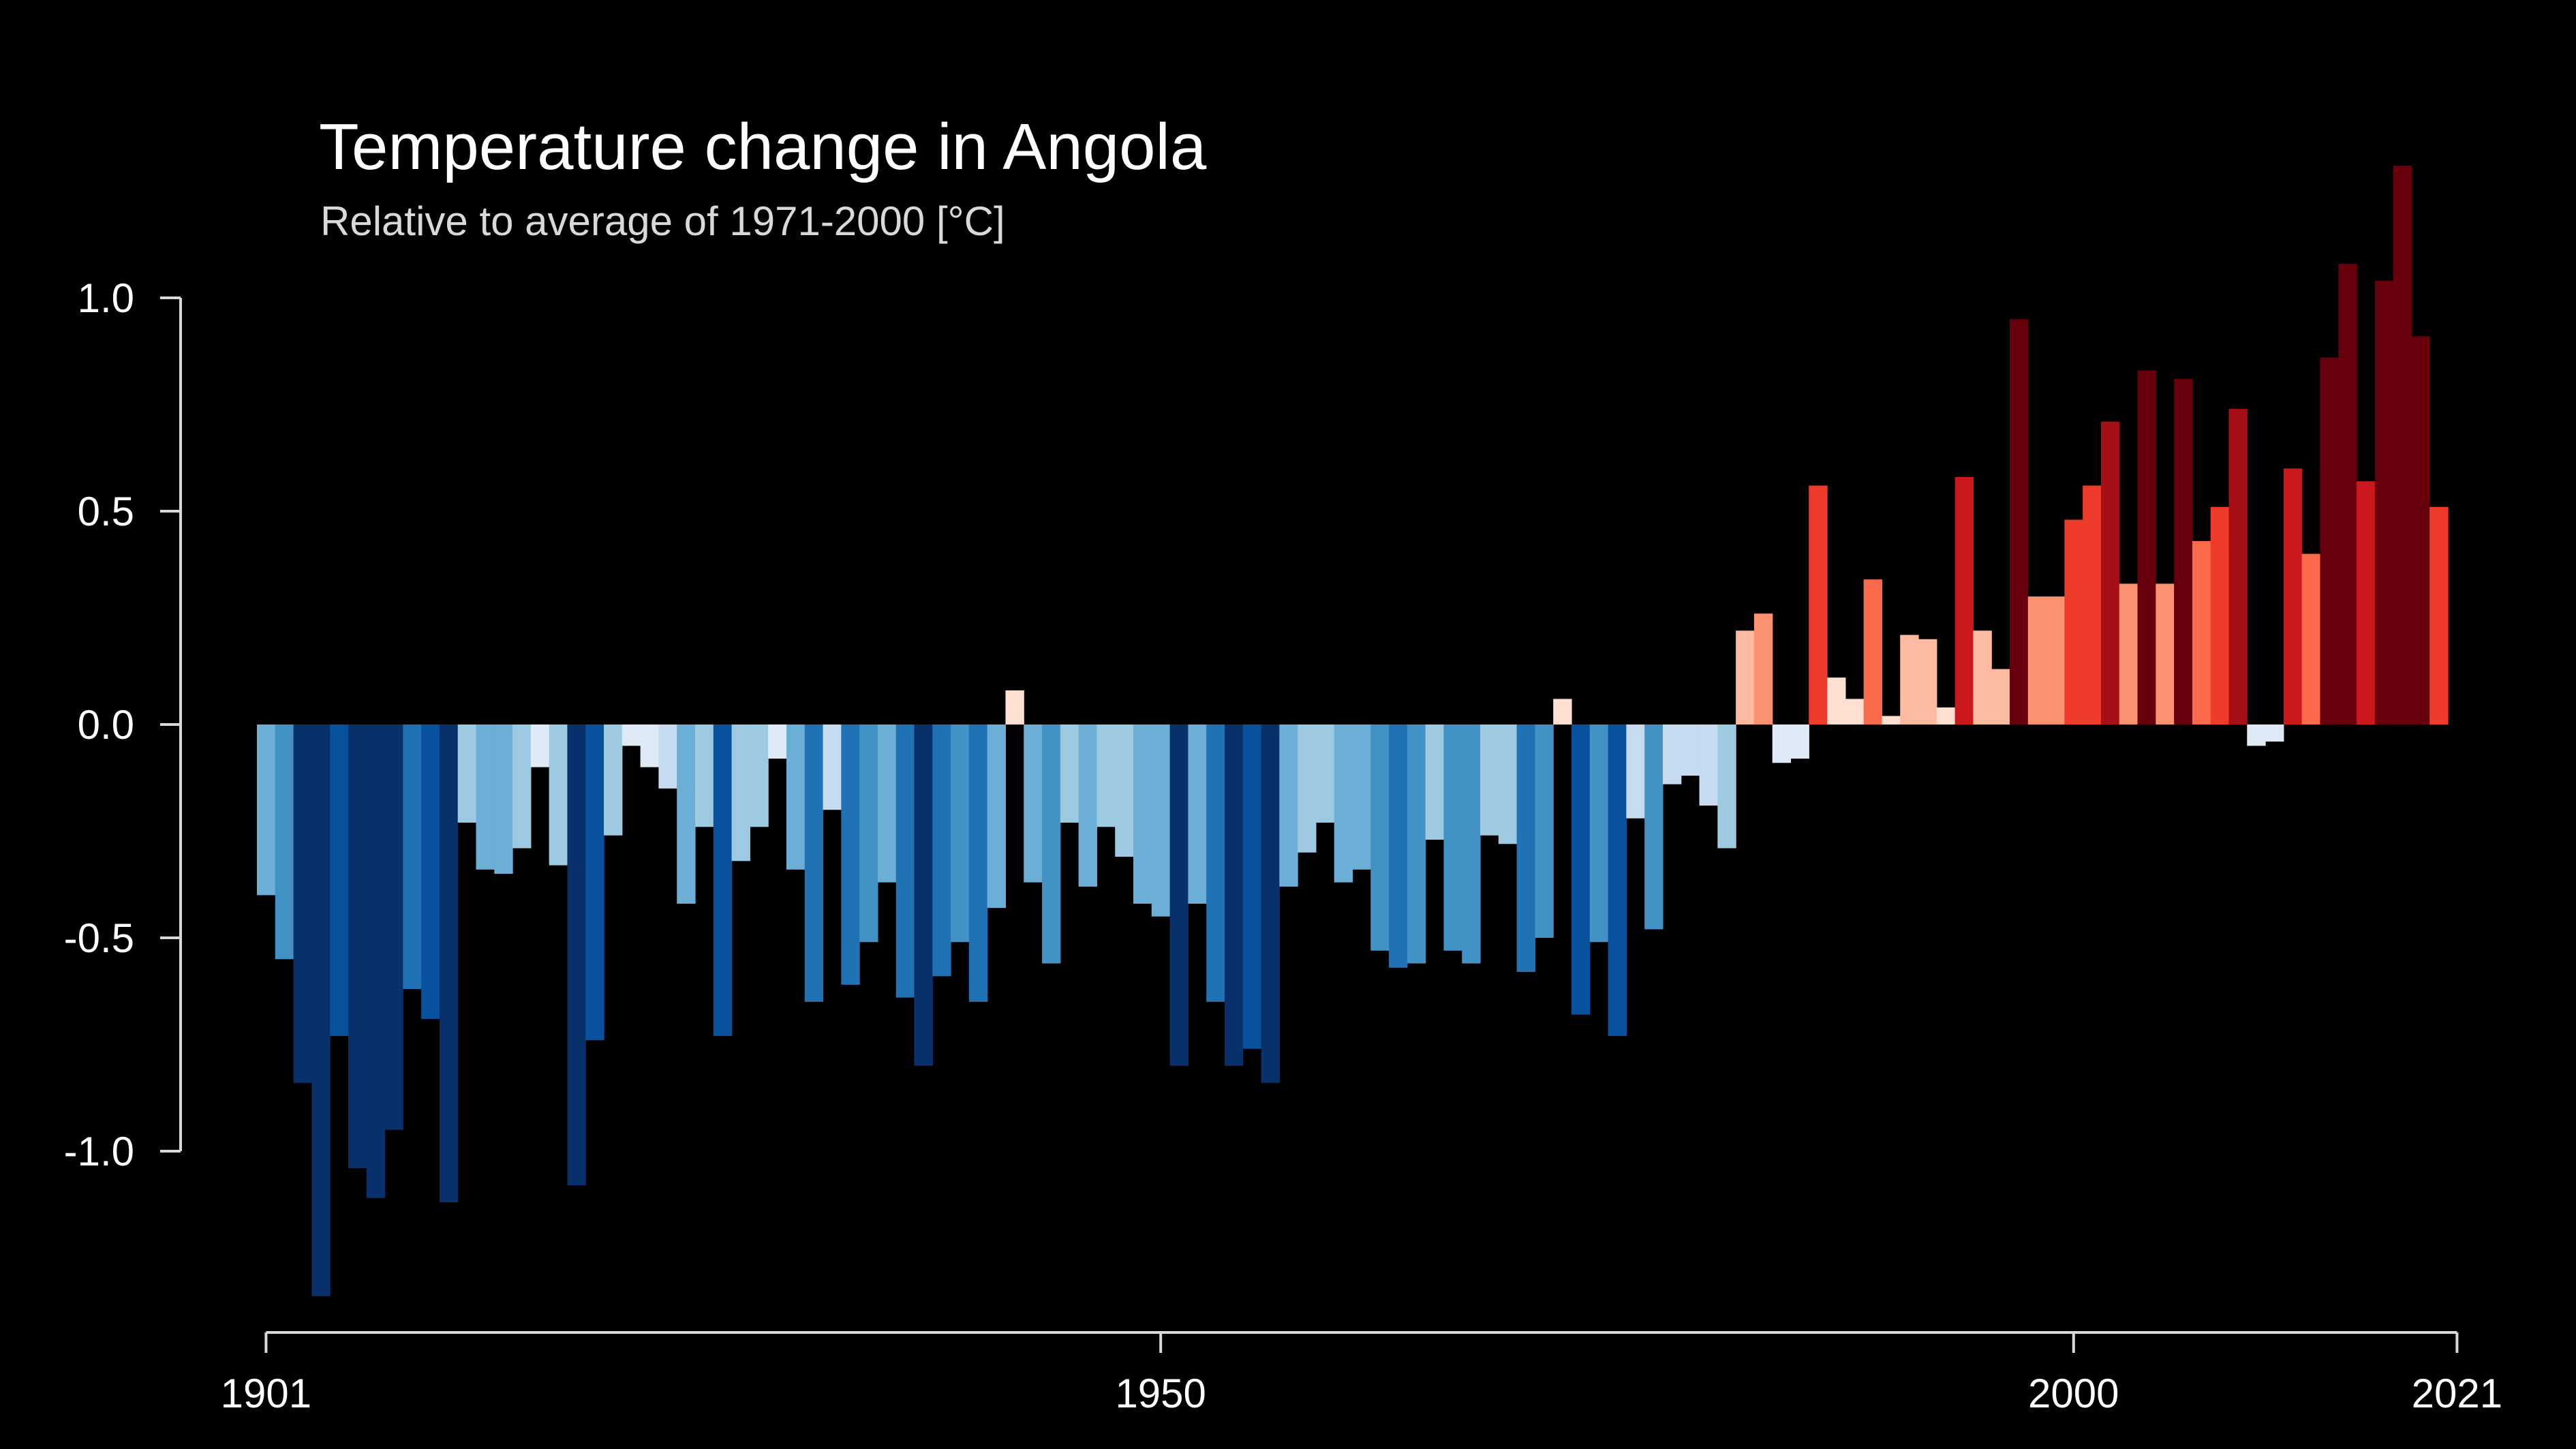 Image resolution: width=2576 pixels, height=1449 pixels. What do you see at coordinates (905, 861) in the screenshot?
I see `bar-1936` at bounding box center [905, 861].